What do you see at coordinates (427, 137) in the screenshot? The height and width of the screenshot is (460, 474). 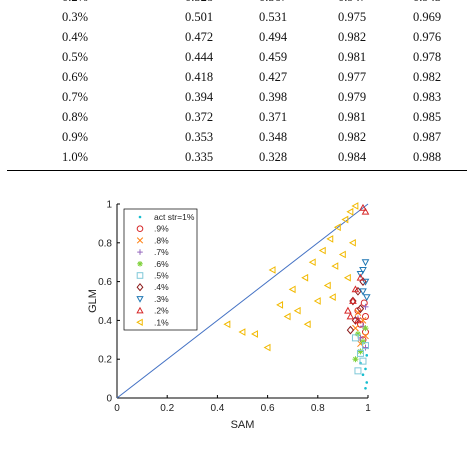 I see `table-cell: 0.987` at bounding box center [427, 137].